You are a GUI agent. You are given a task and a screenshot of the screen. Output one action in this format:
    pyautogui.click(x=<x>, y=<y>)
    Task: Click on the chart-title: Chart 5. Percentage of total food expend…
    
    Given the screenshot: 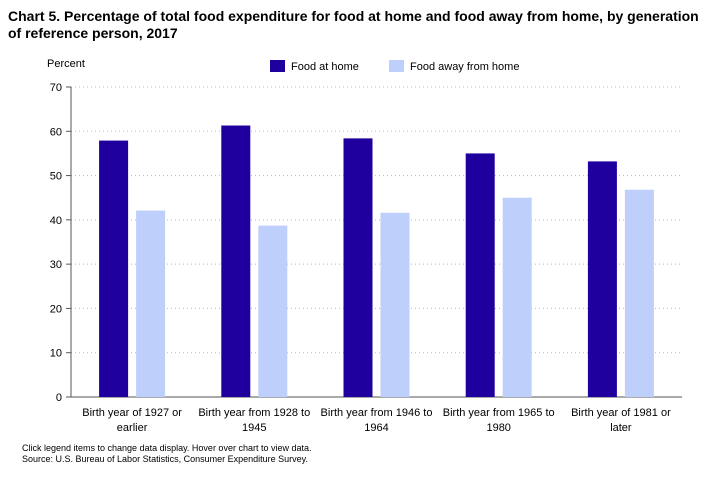 What is the action you would take?
    pyautogui.click(x=353, y=24)
    